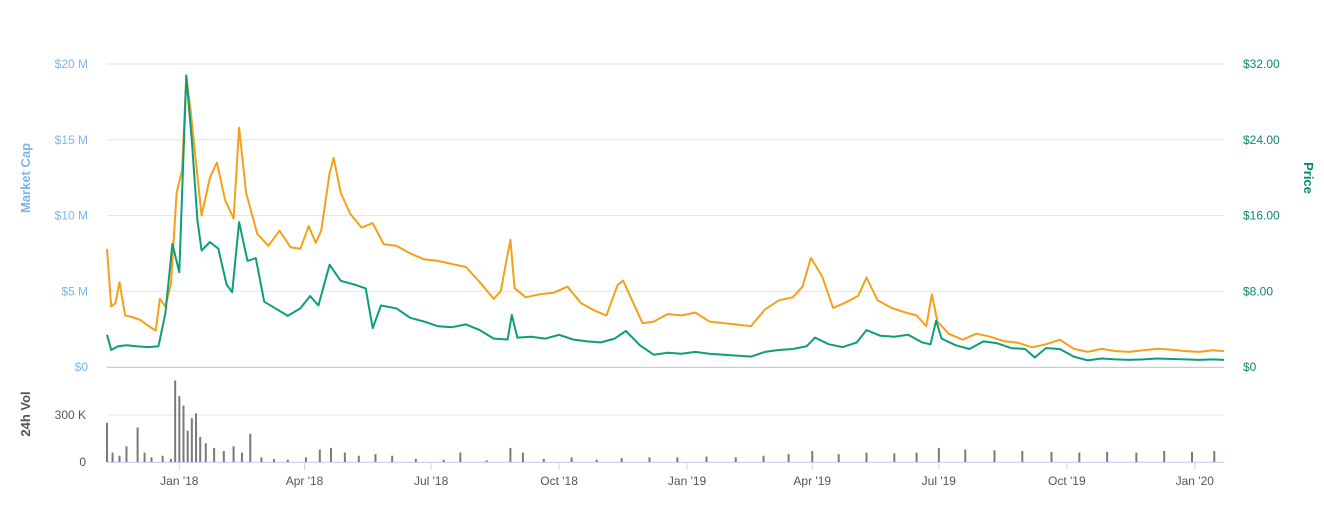 The image size is (1324, 511). I want to click on price-tick-label: $32.00, so click(1261, 64).